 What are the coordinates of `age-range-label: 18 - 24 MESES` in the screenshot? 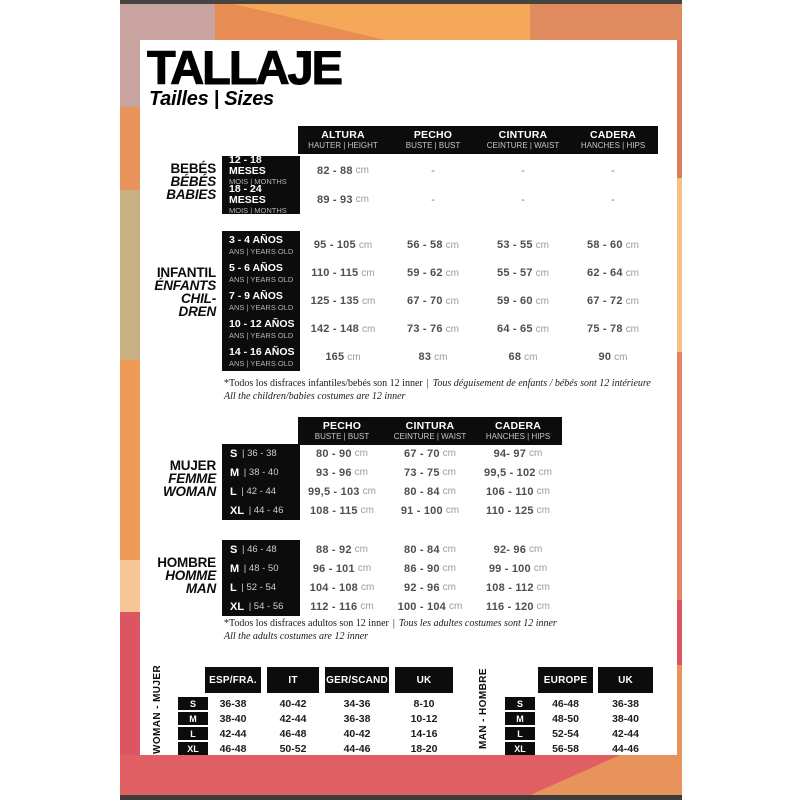 It's located at (247, 194).